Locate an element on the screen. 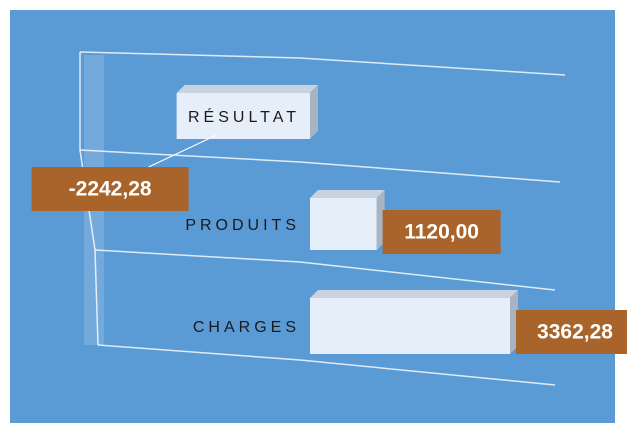  category-label: PRODUITS is located at coordinates (242, 225).